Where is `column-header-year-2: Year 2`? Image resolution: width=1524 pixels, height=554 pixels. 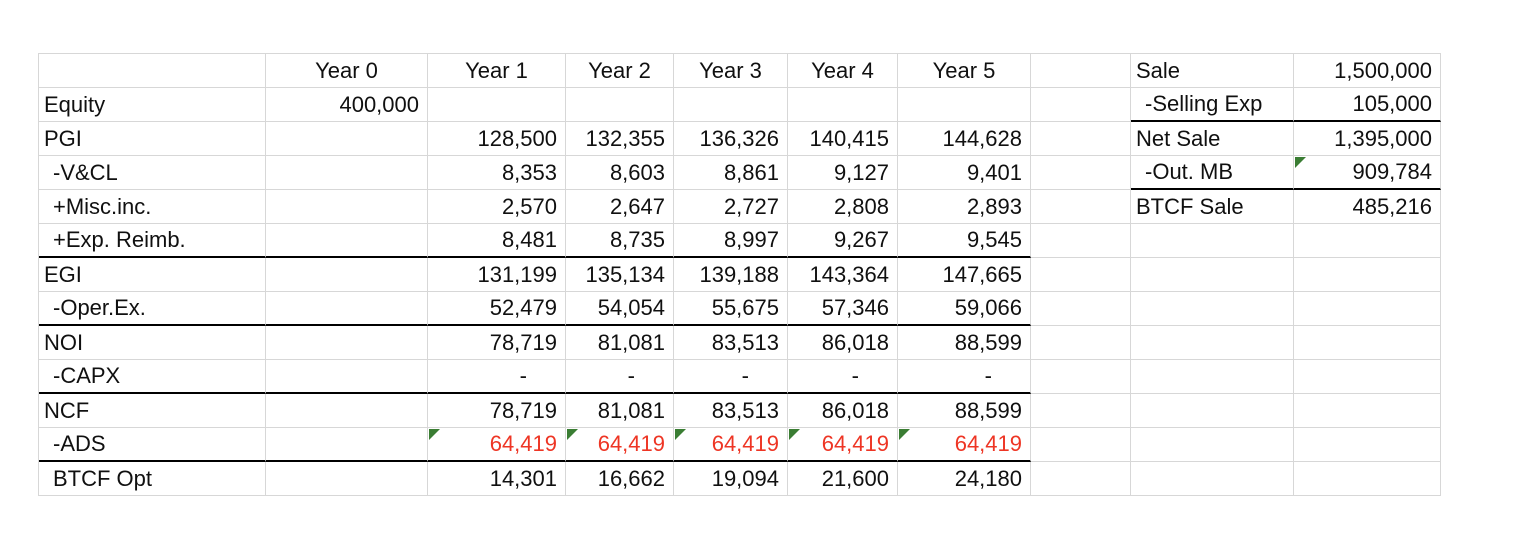 column-header-year-2: Year 2 is located at coordinates (620, 71).